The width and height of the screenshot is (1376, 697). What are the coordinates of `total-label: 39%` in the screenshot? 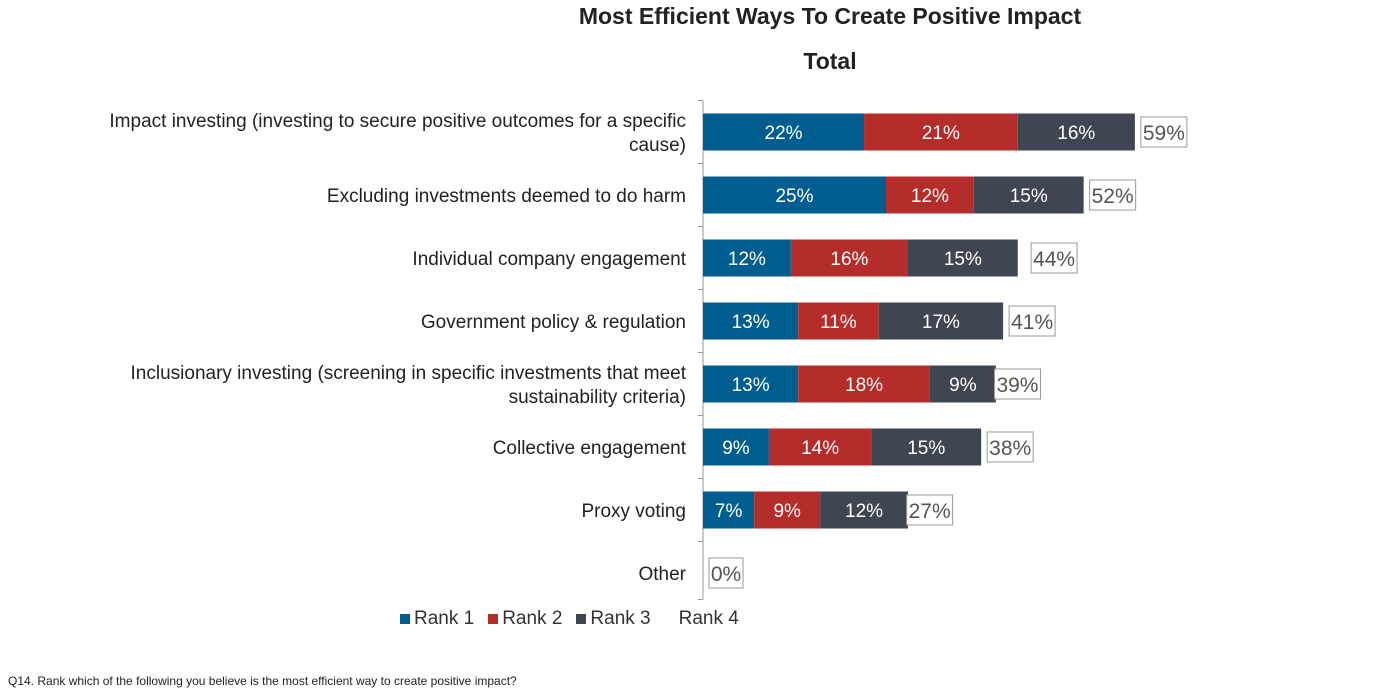 It's located at (1017, 385).